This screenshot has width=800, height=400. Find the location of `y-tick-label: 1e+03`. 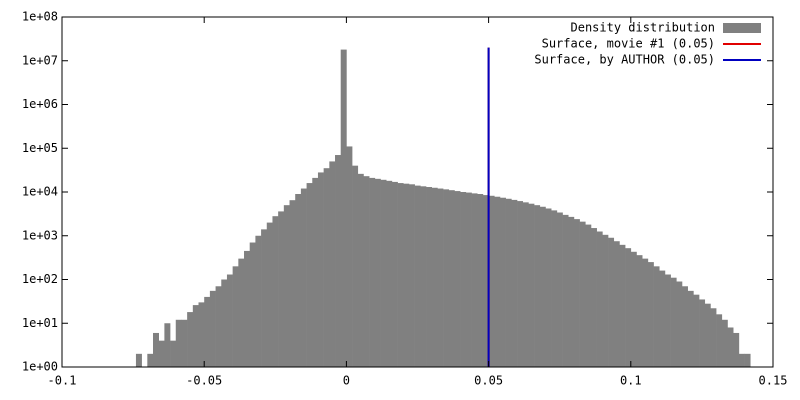

y-tick-label: 1e+03 is located at coordinates (40, 235).